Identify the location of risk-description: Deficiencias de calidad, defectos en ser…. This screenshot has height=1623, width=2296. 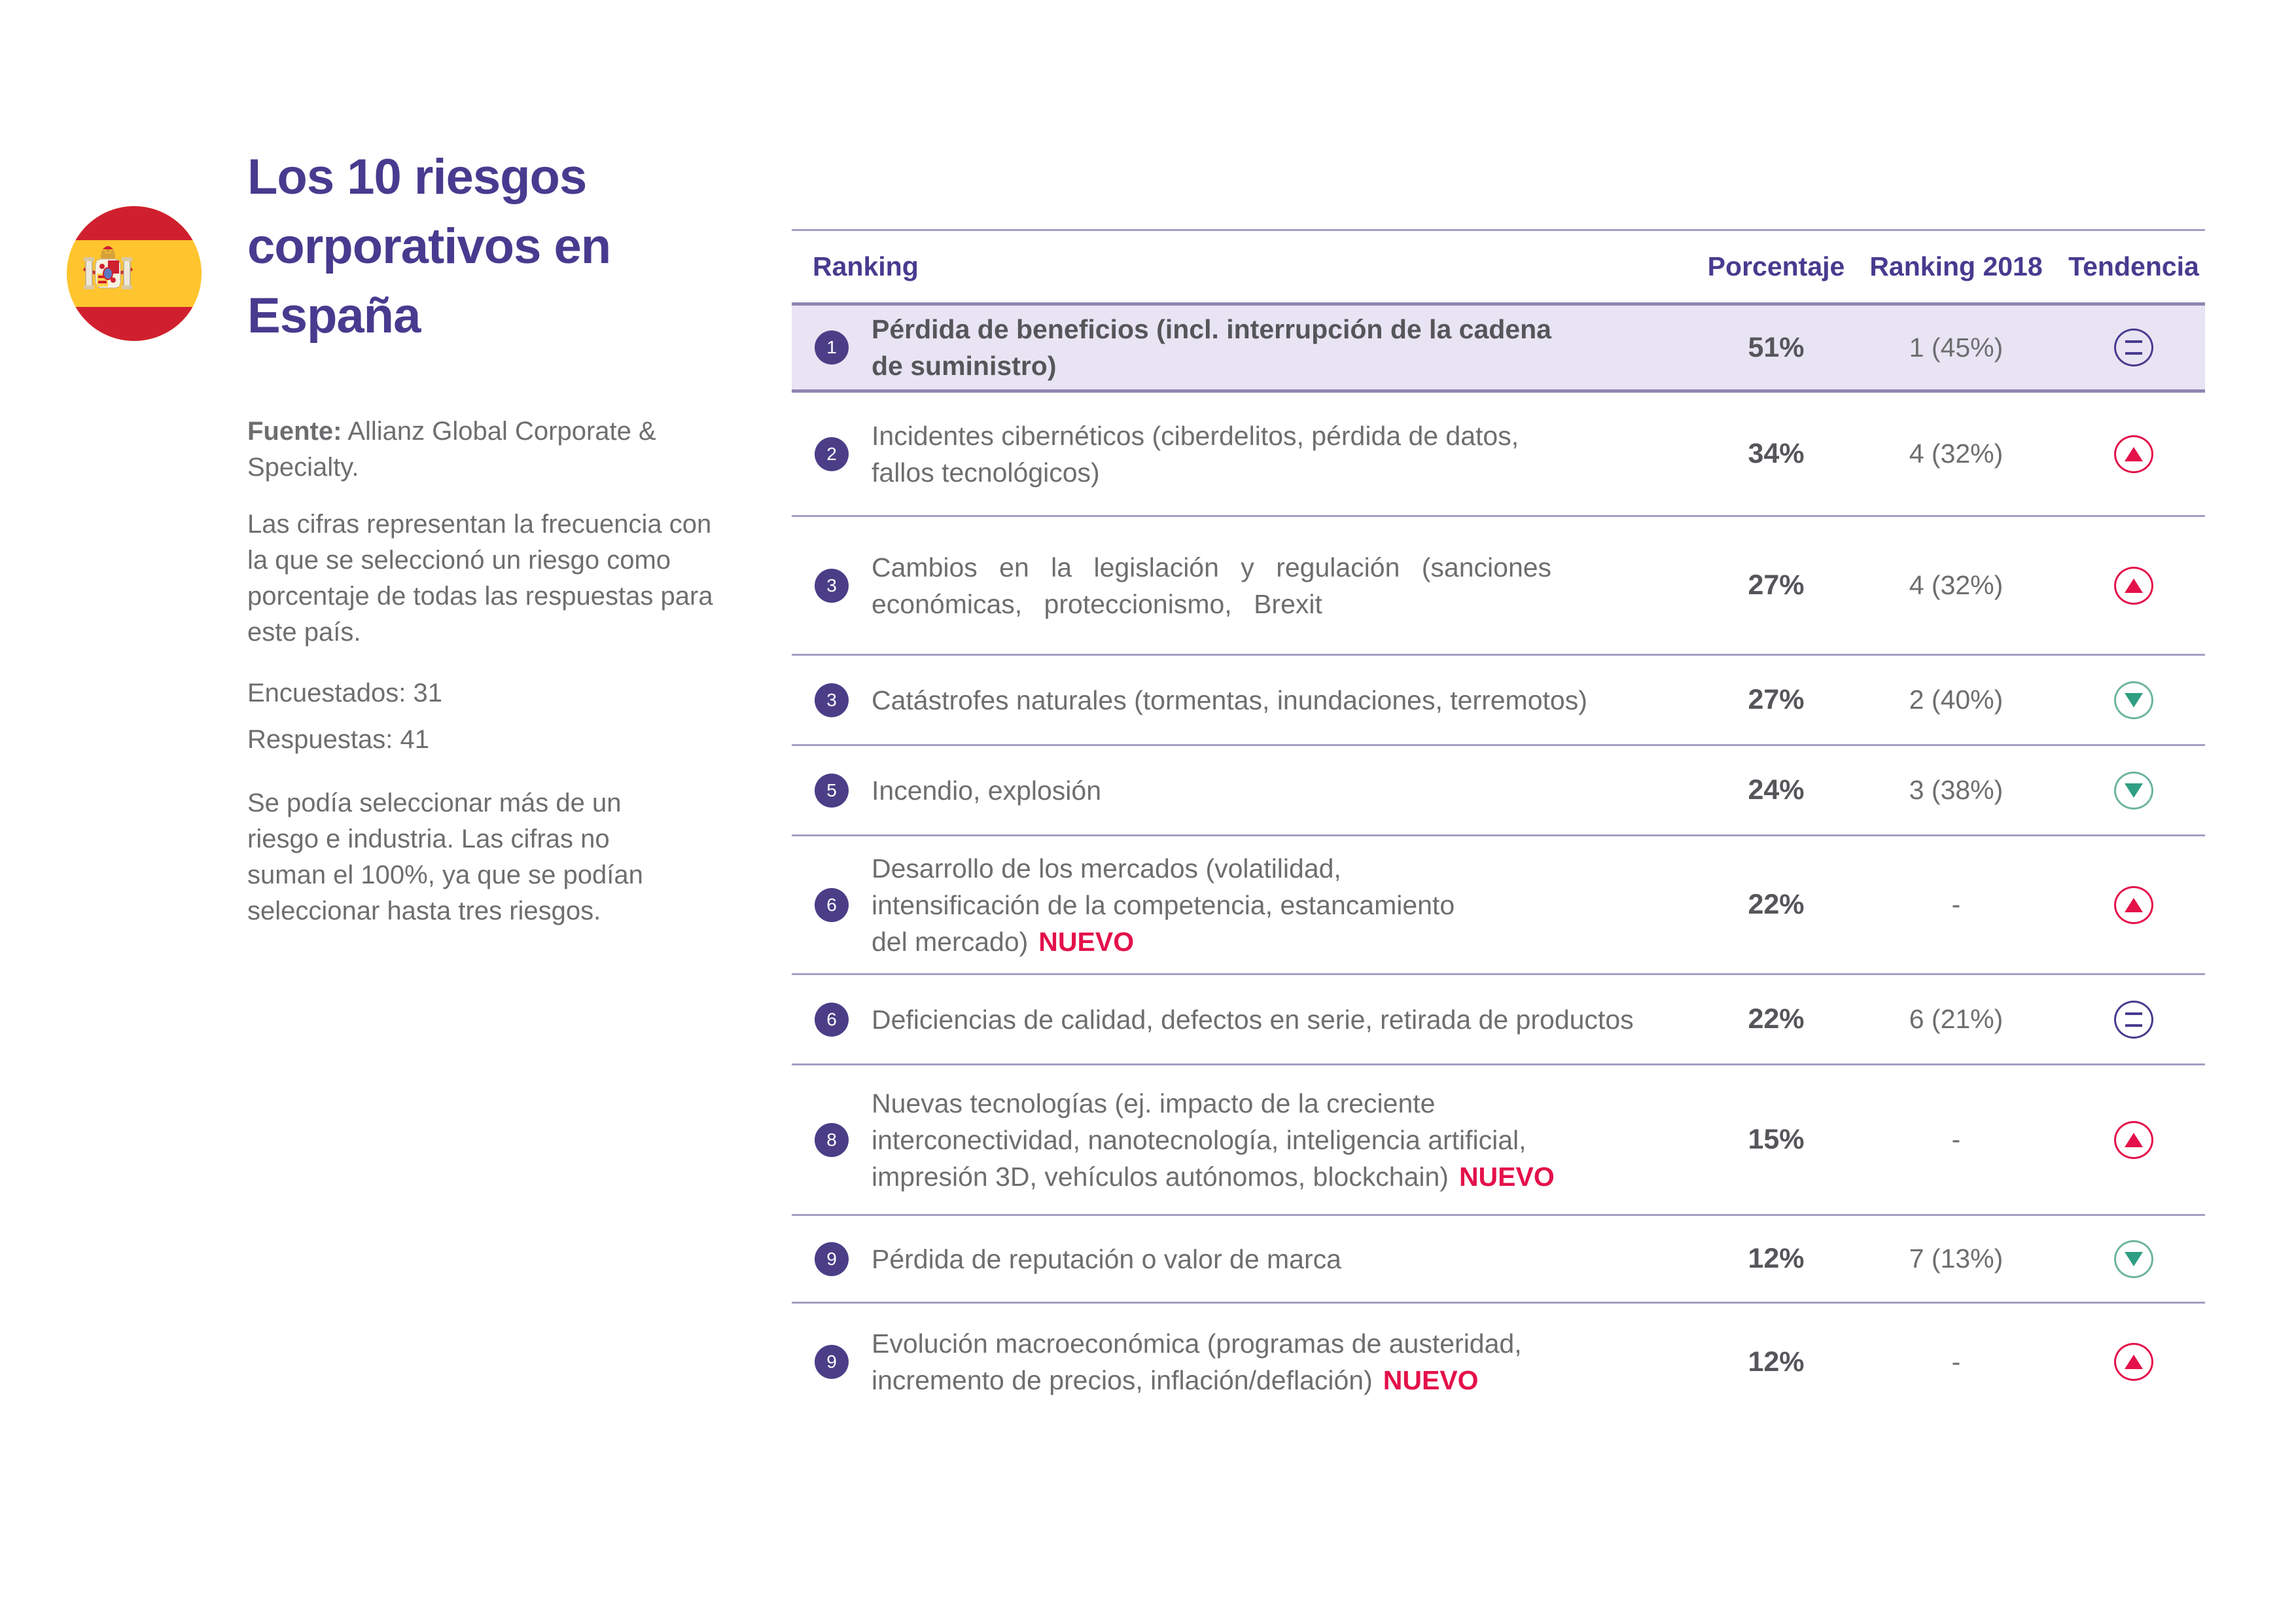
(1253, 1020).